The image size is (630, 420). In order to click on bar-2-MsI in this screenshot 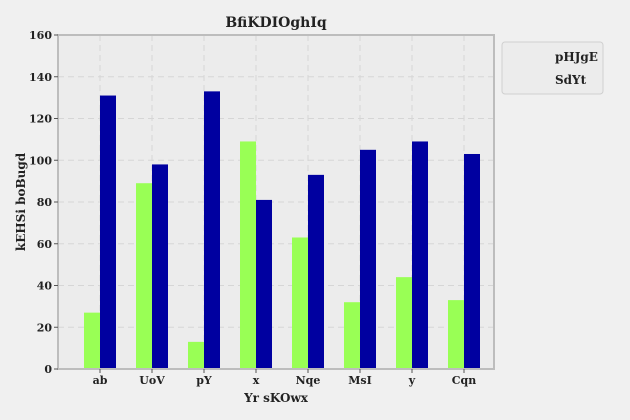, I will do `click(368, 259)`.